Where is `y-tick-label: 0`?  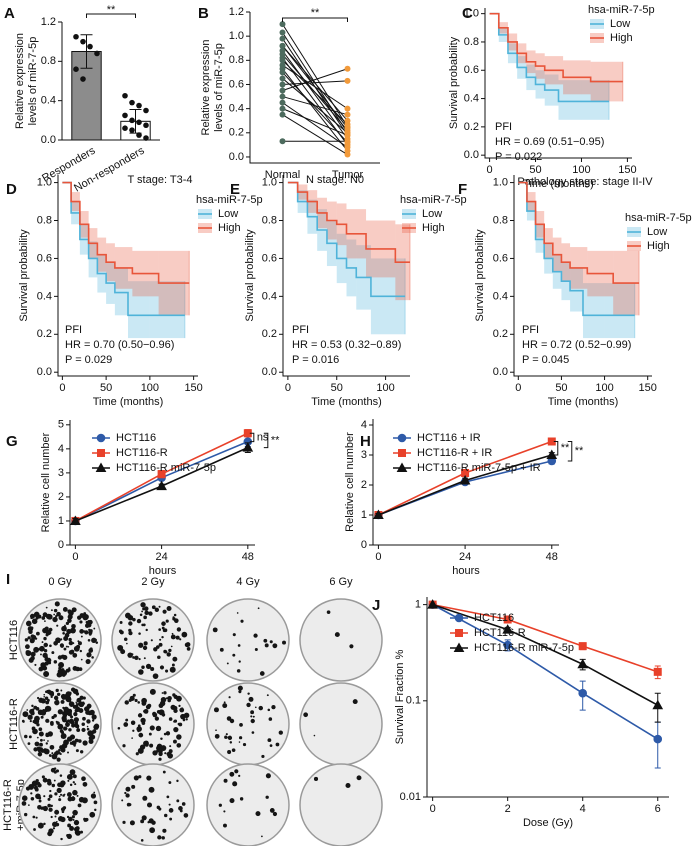 y-tick-label: 0 is located at coordinates (61, 545).